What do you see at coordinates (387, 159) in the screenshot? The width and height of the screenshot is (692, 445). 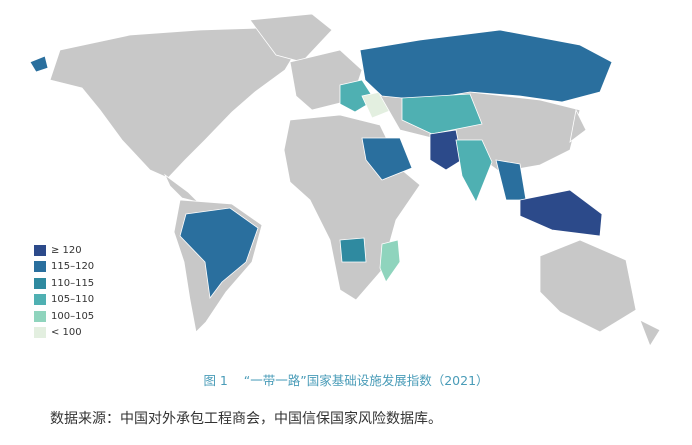 I see `saudi-arabia` at bounding box center [387, 159].